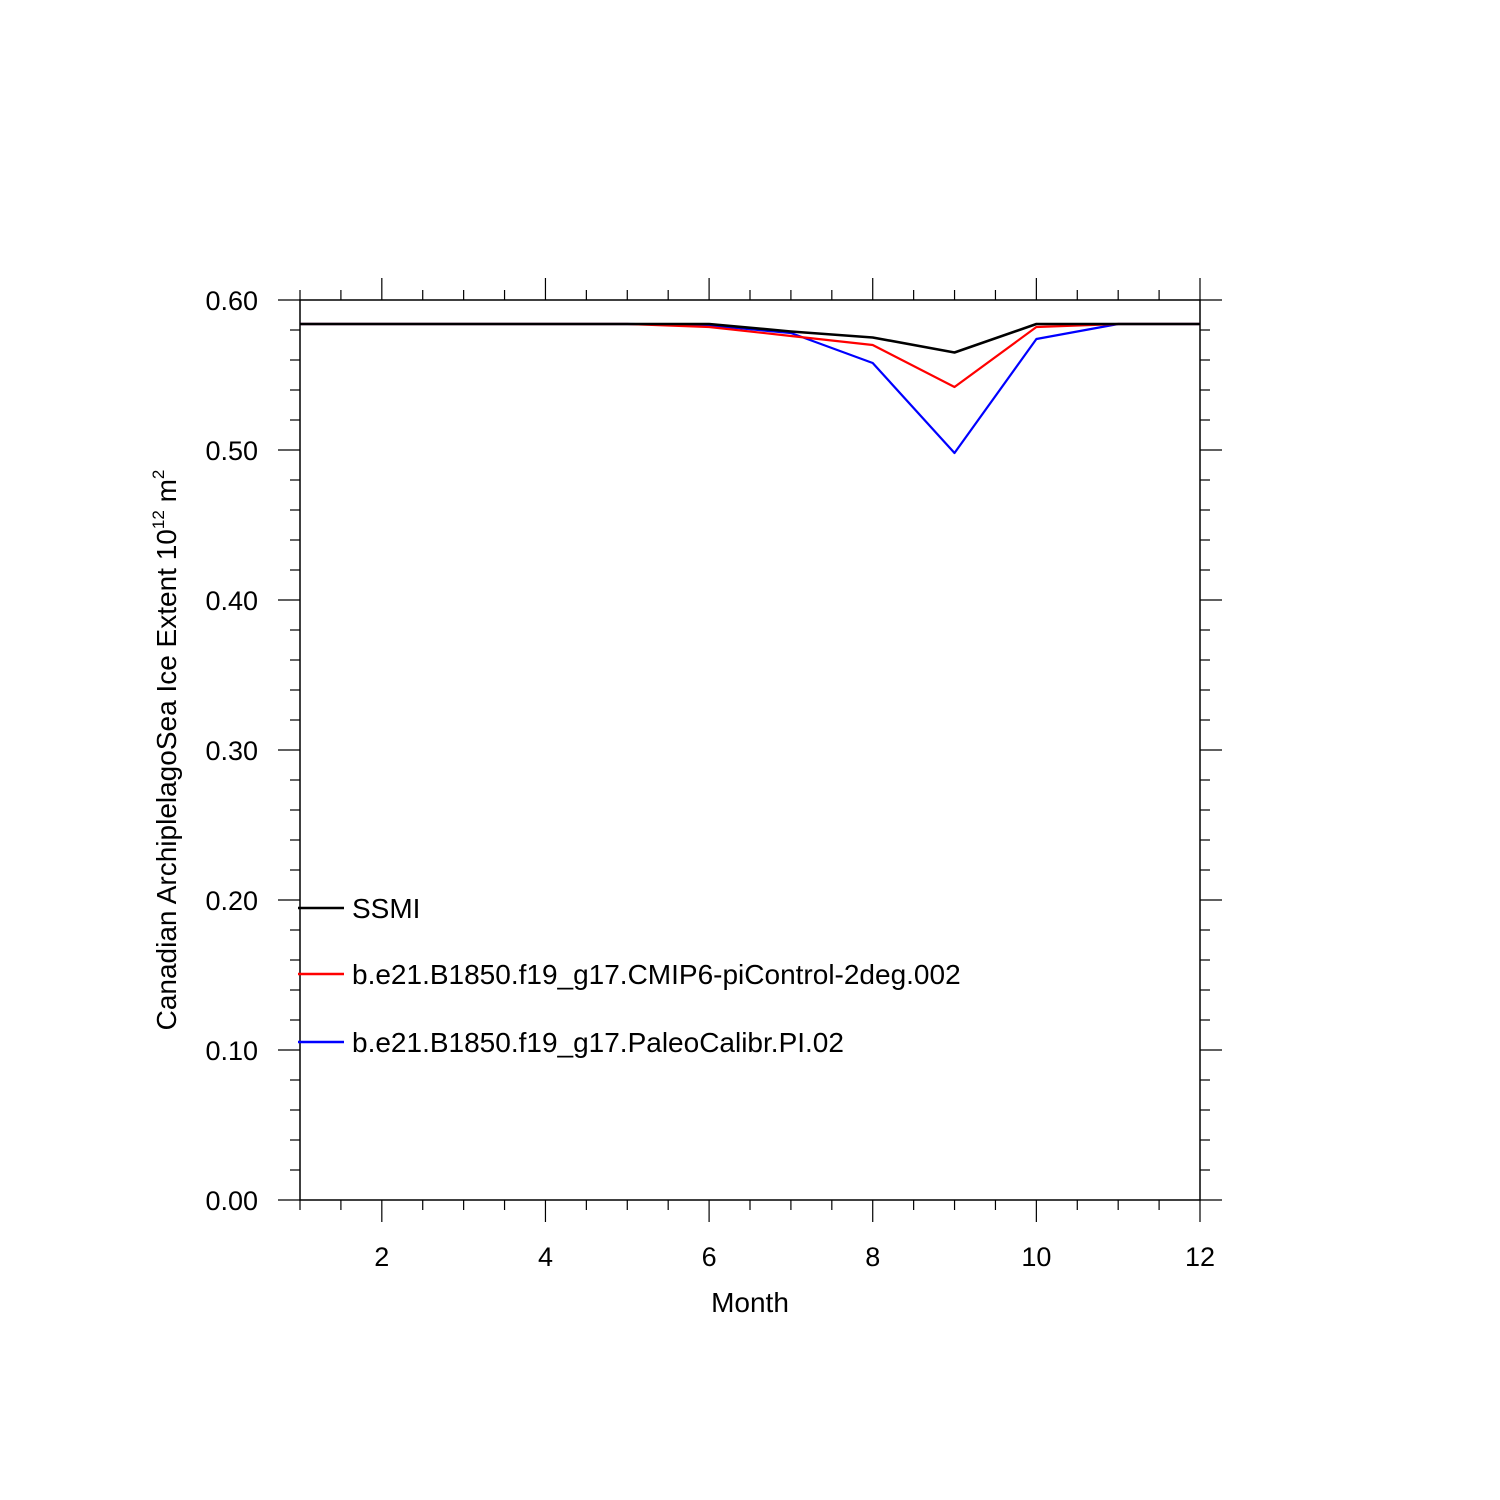 The image size is (1500, 1500). Describe the element at coordinates (158, 519) in the screenshot. I see `y-axis-title-exponent-1: 12` at that location.